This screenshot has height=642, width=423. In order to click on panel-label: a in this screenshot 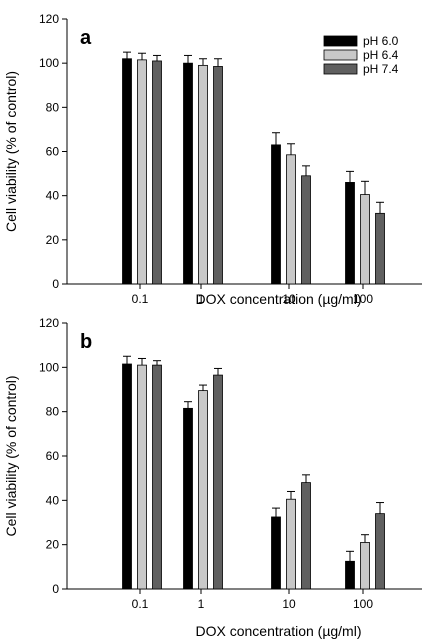, I will do `click(86, 38)`.